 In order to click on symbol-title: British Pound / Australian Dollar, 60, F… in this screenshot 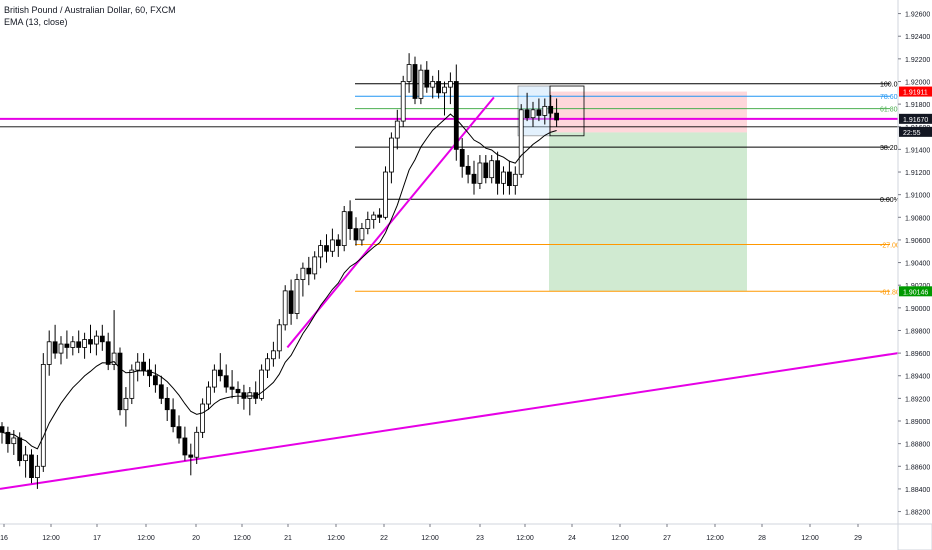, I will do `click(90, 10)`.